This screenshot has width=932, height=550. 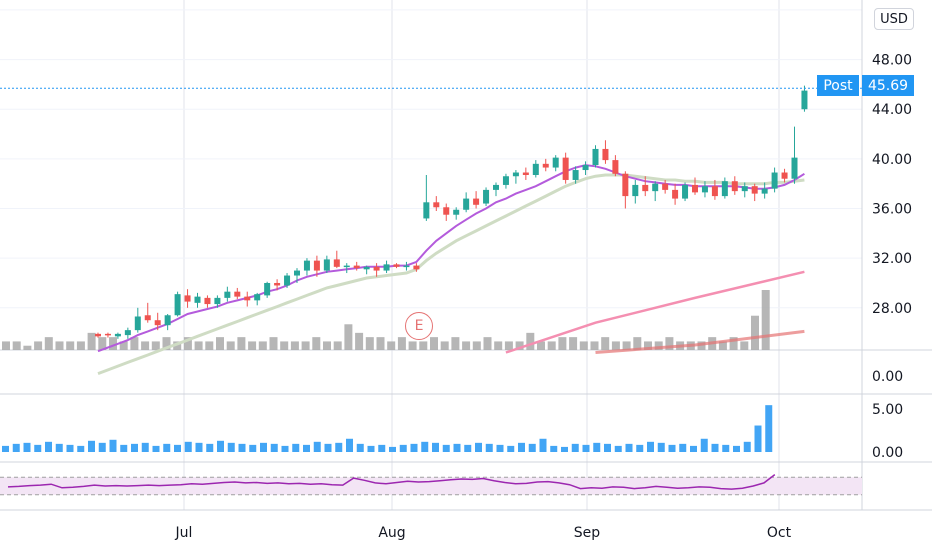 I want to click on ma-longest-line, so click(x=700, y=341).